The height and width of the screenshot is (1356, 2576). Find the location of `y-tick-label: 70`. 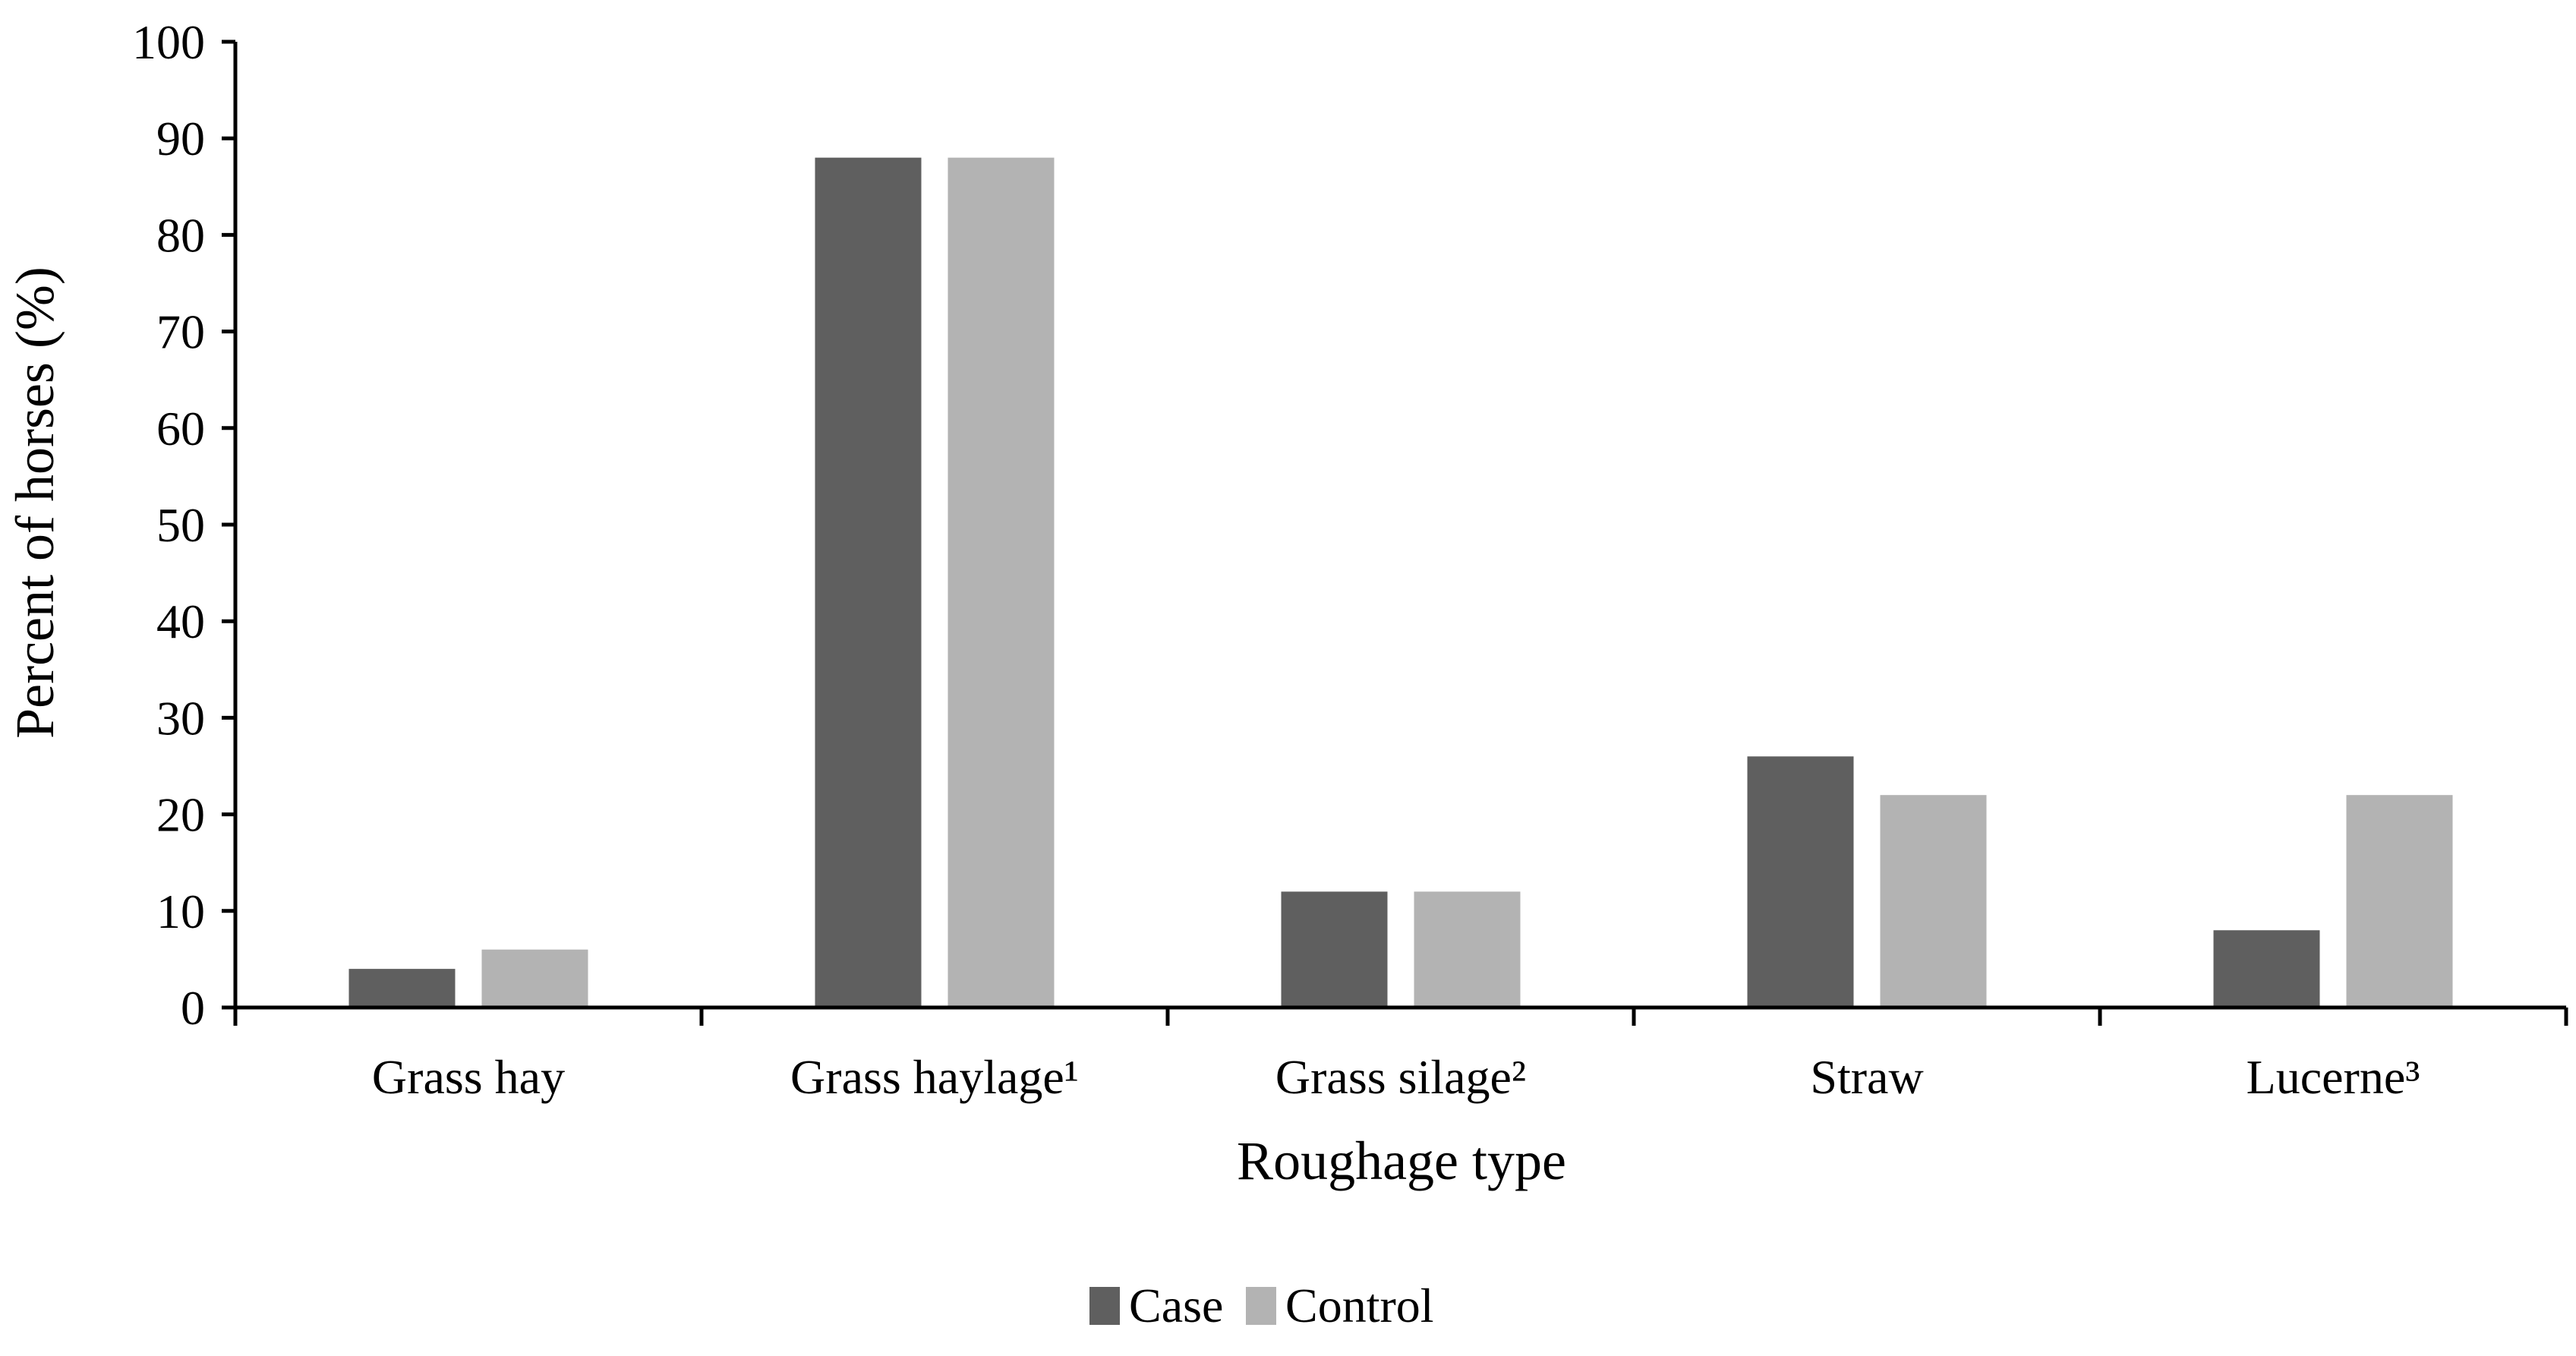

y-tick-label: 70 is located at coordinates (180, 332).